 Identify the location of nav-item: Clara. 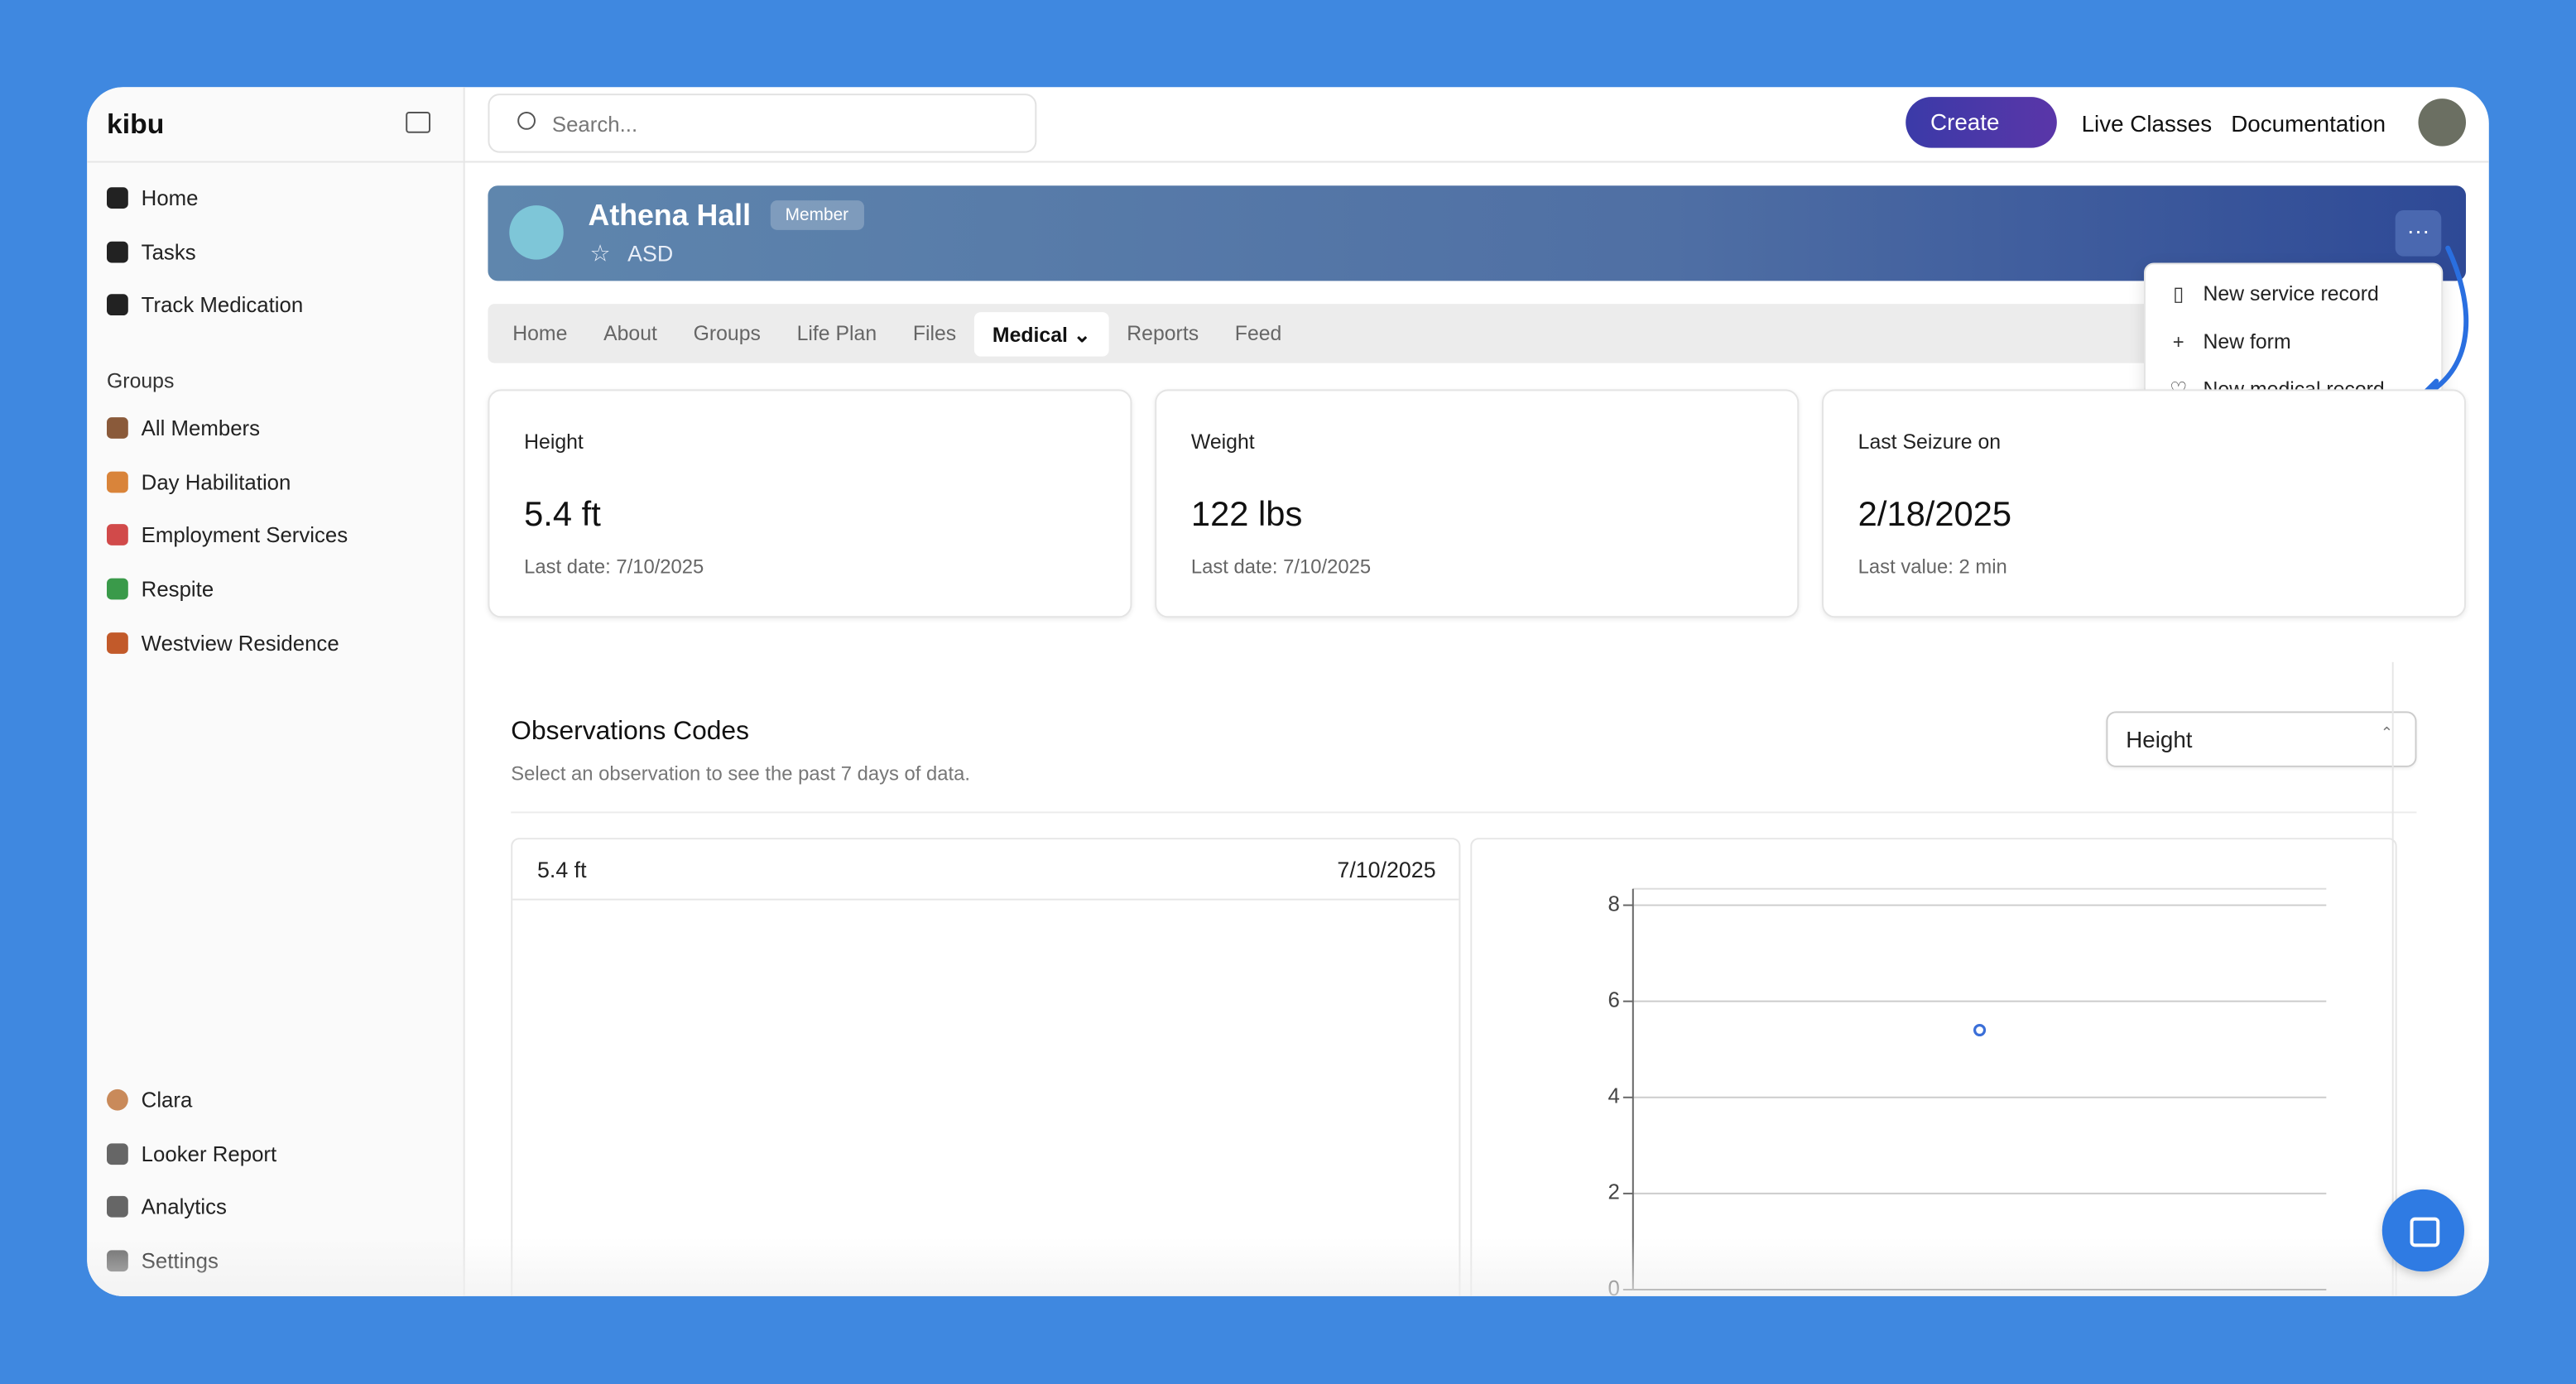
(149, 1100).